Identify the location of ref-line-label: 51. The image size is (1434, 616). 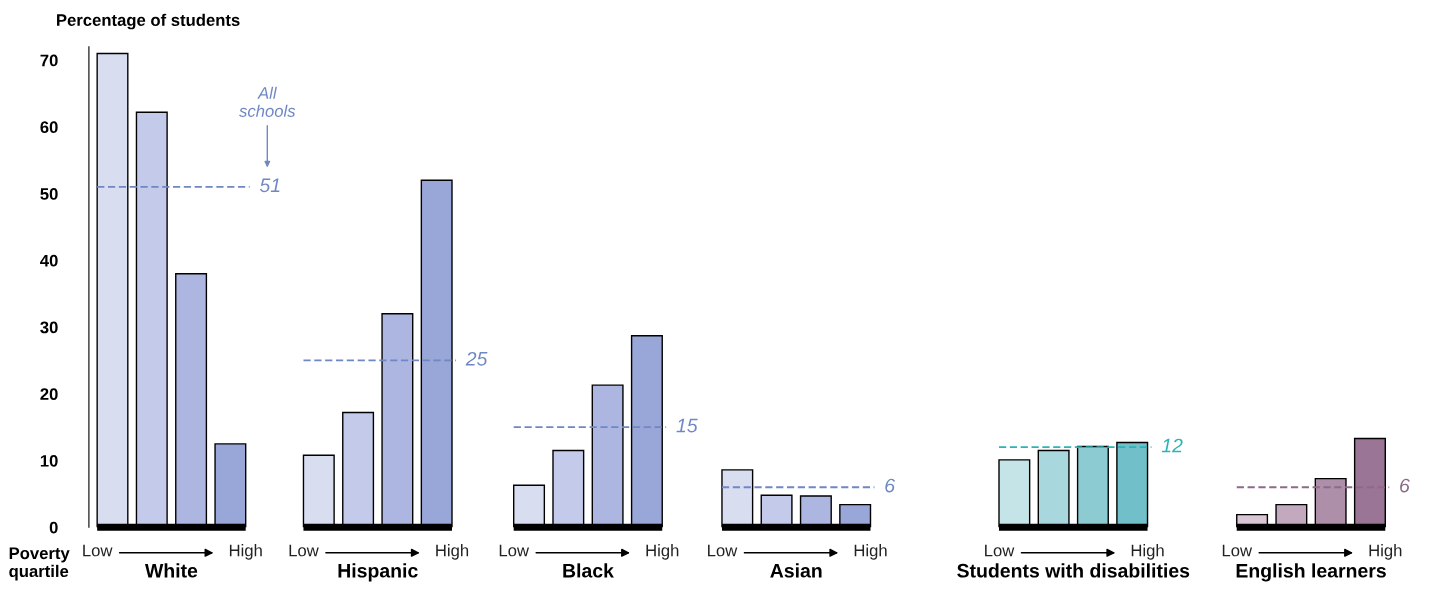
(269, 185).